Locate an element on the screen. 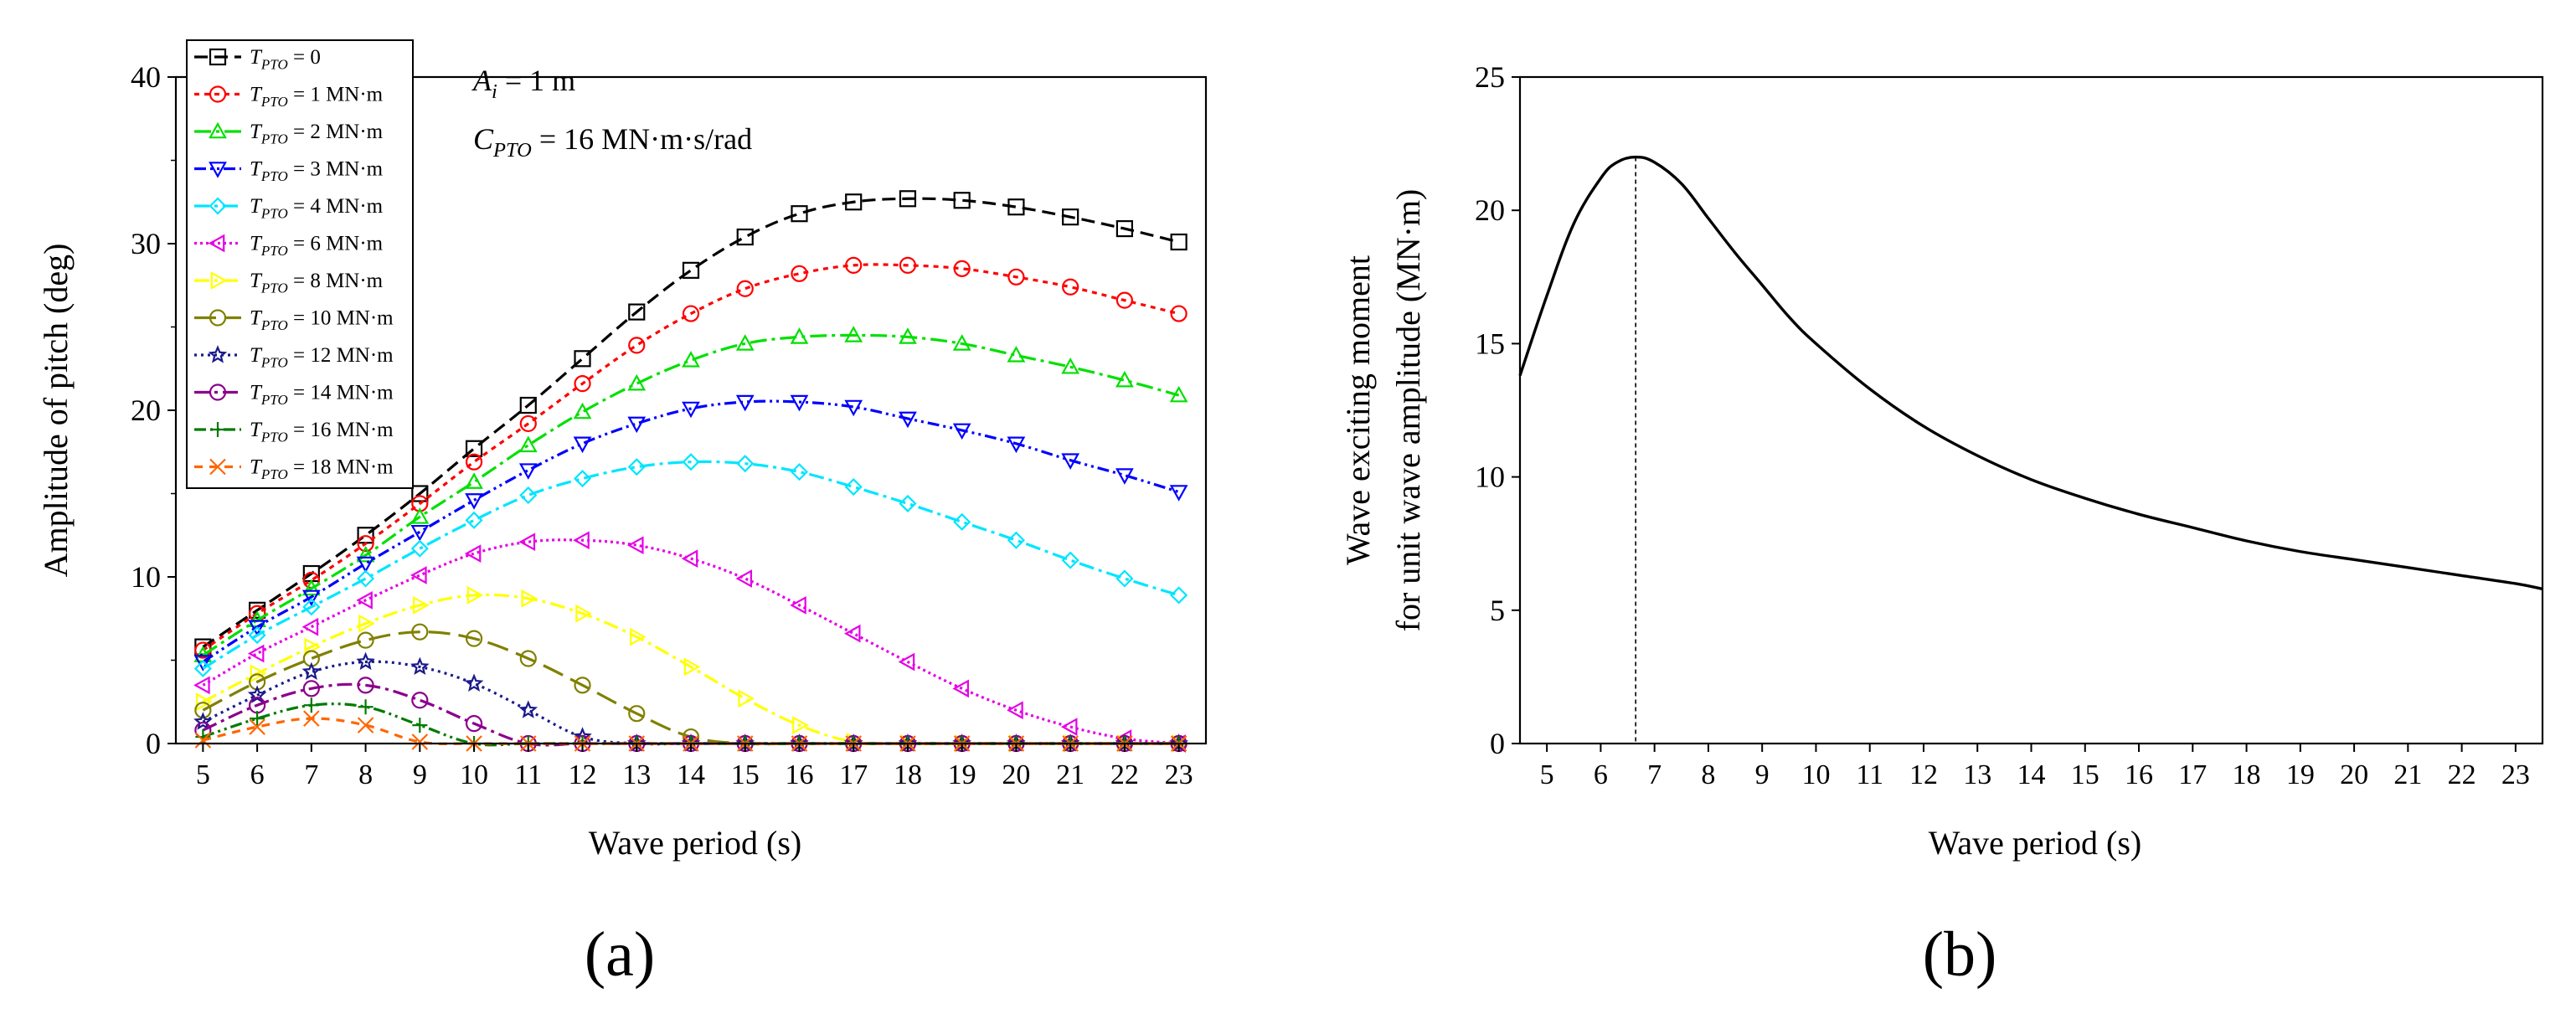 The width and height of the screenshot is (2576, 1019). x-tick-label: 12 is located at coordinates (1923, 774).